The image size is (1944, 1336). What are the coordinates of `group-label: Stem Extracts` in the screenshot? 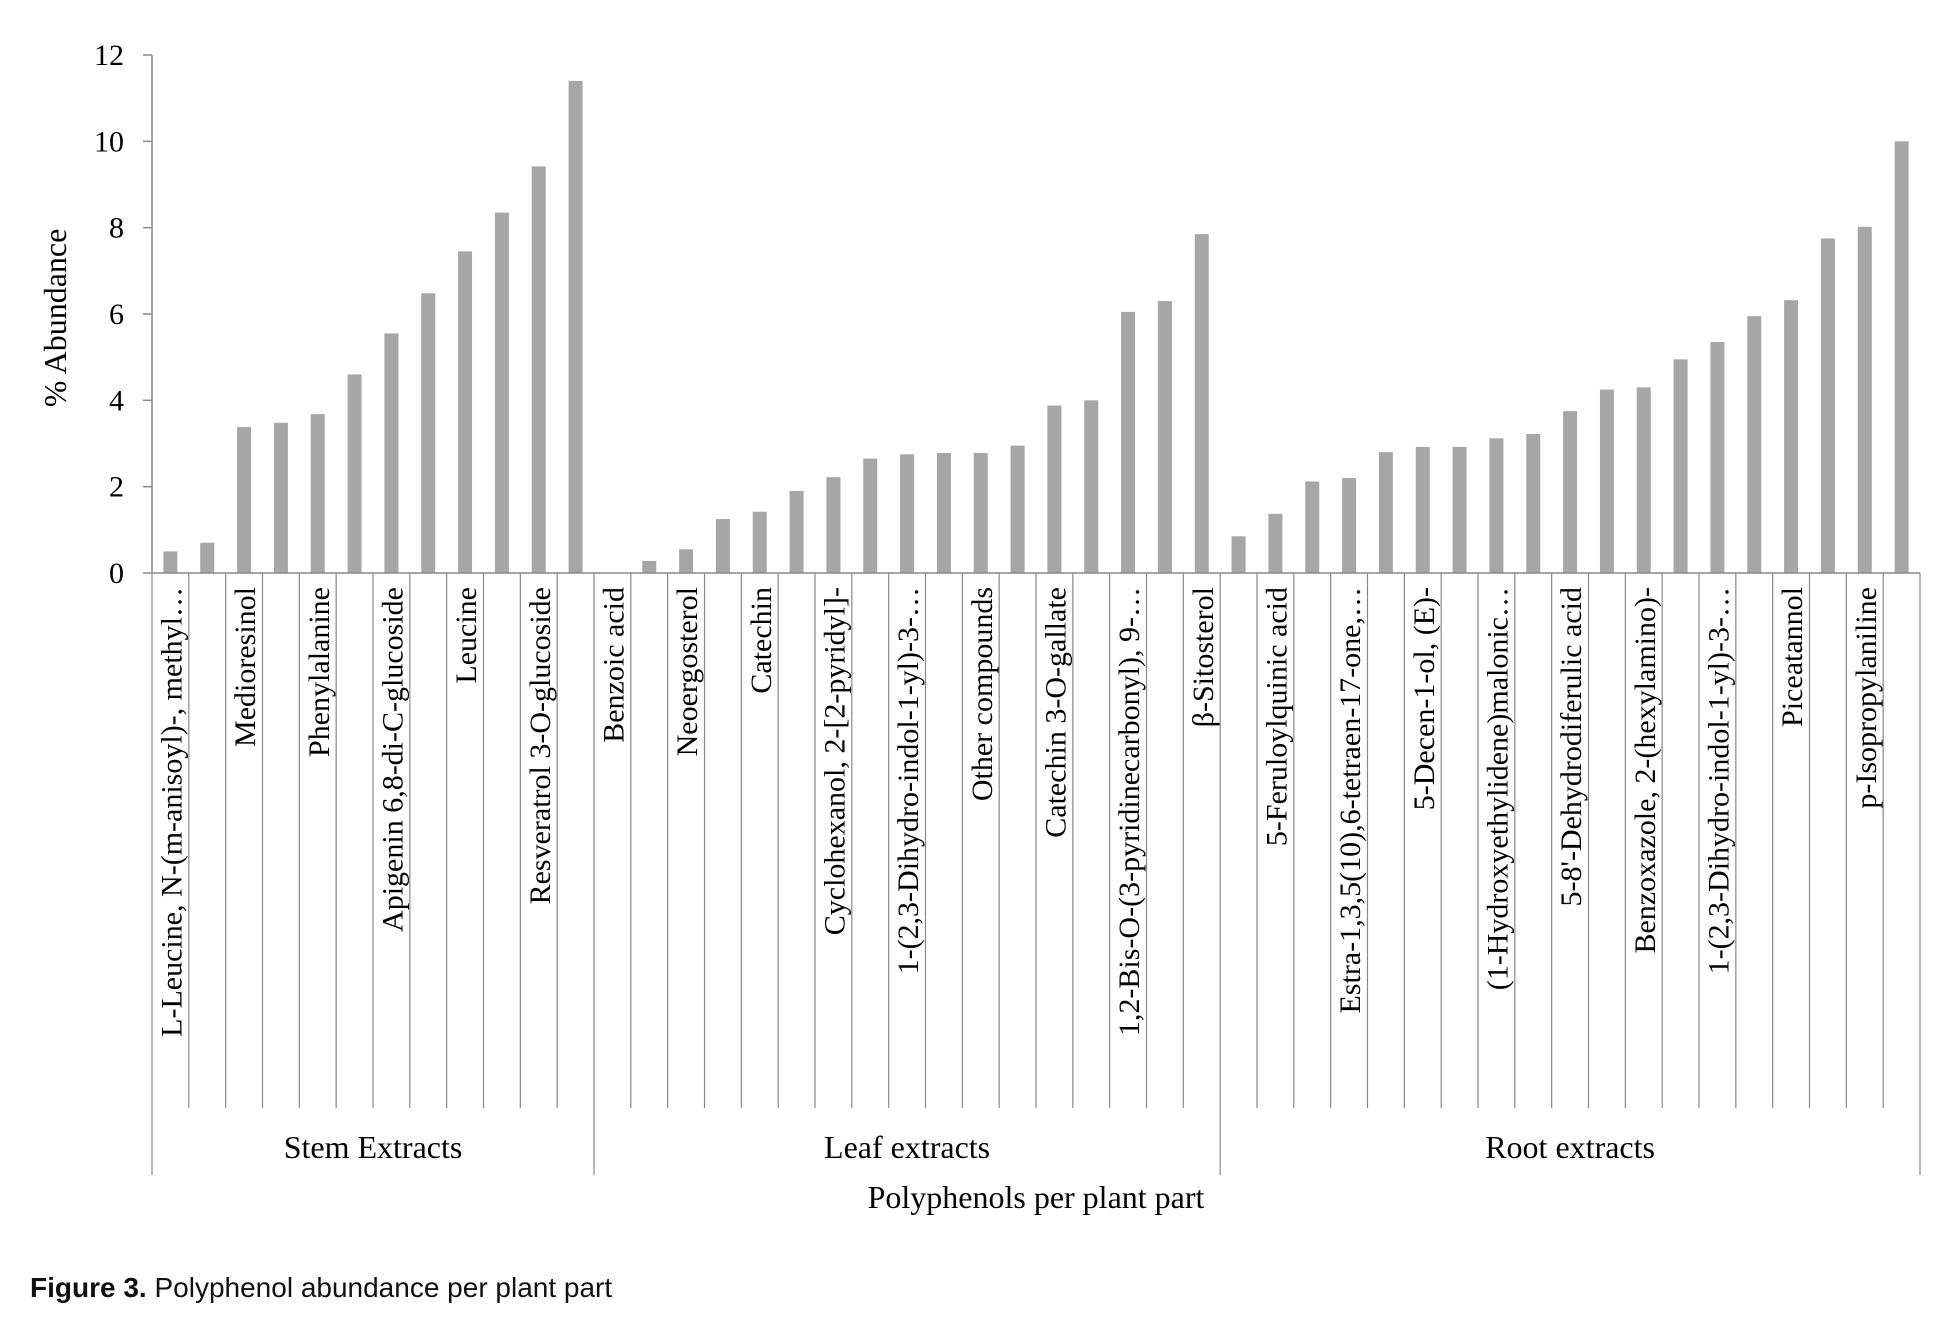 It's located at (373, 1147).